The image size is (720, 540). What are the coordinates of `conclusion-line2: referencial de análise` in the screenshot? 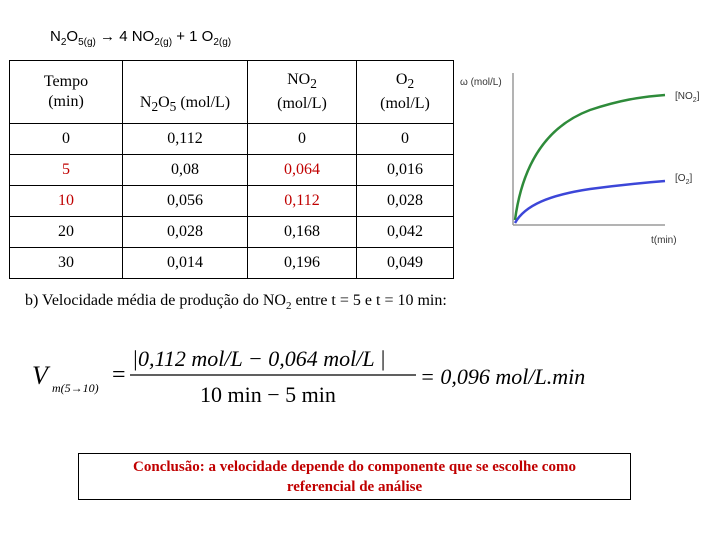 It's located at (354, 487).